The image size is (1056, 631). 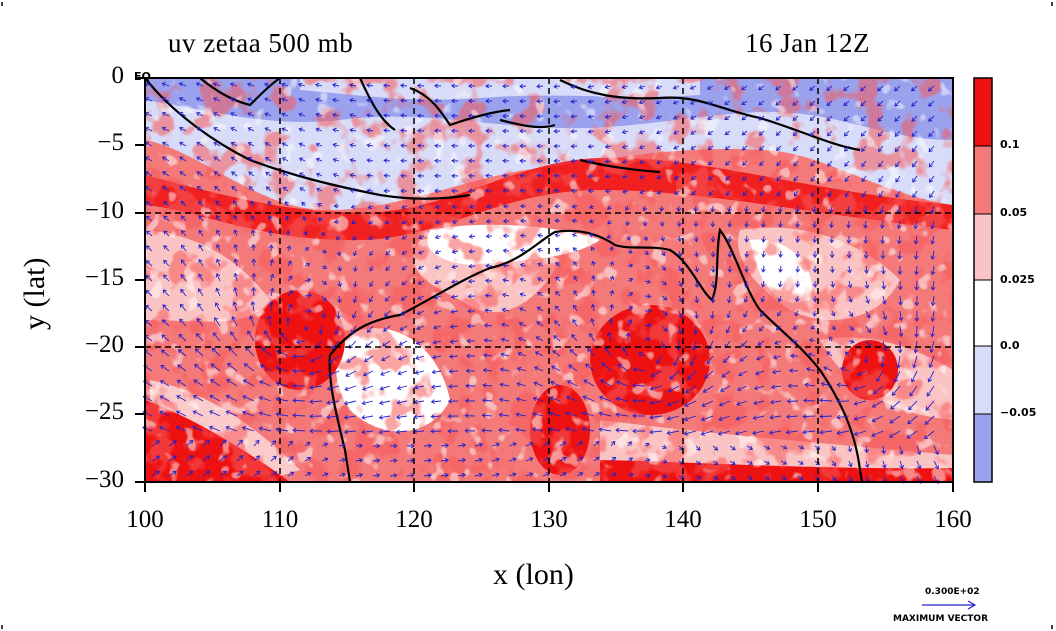 I want to click on max-vector-label: MAXIMUM VECTOR, so click(x=941, y=619).